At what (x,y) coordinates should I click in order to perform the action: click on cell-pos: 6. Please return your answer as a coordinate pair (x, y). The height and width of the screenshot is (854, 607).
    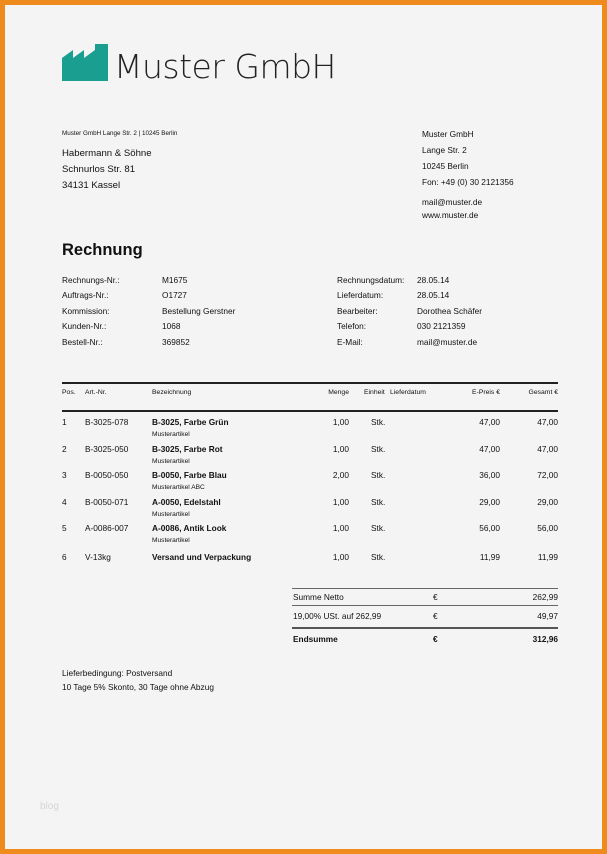
    Looking at the image, I should click on (64, 557).